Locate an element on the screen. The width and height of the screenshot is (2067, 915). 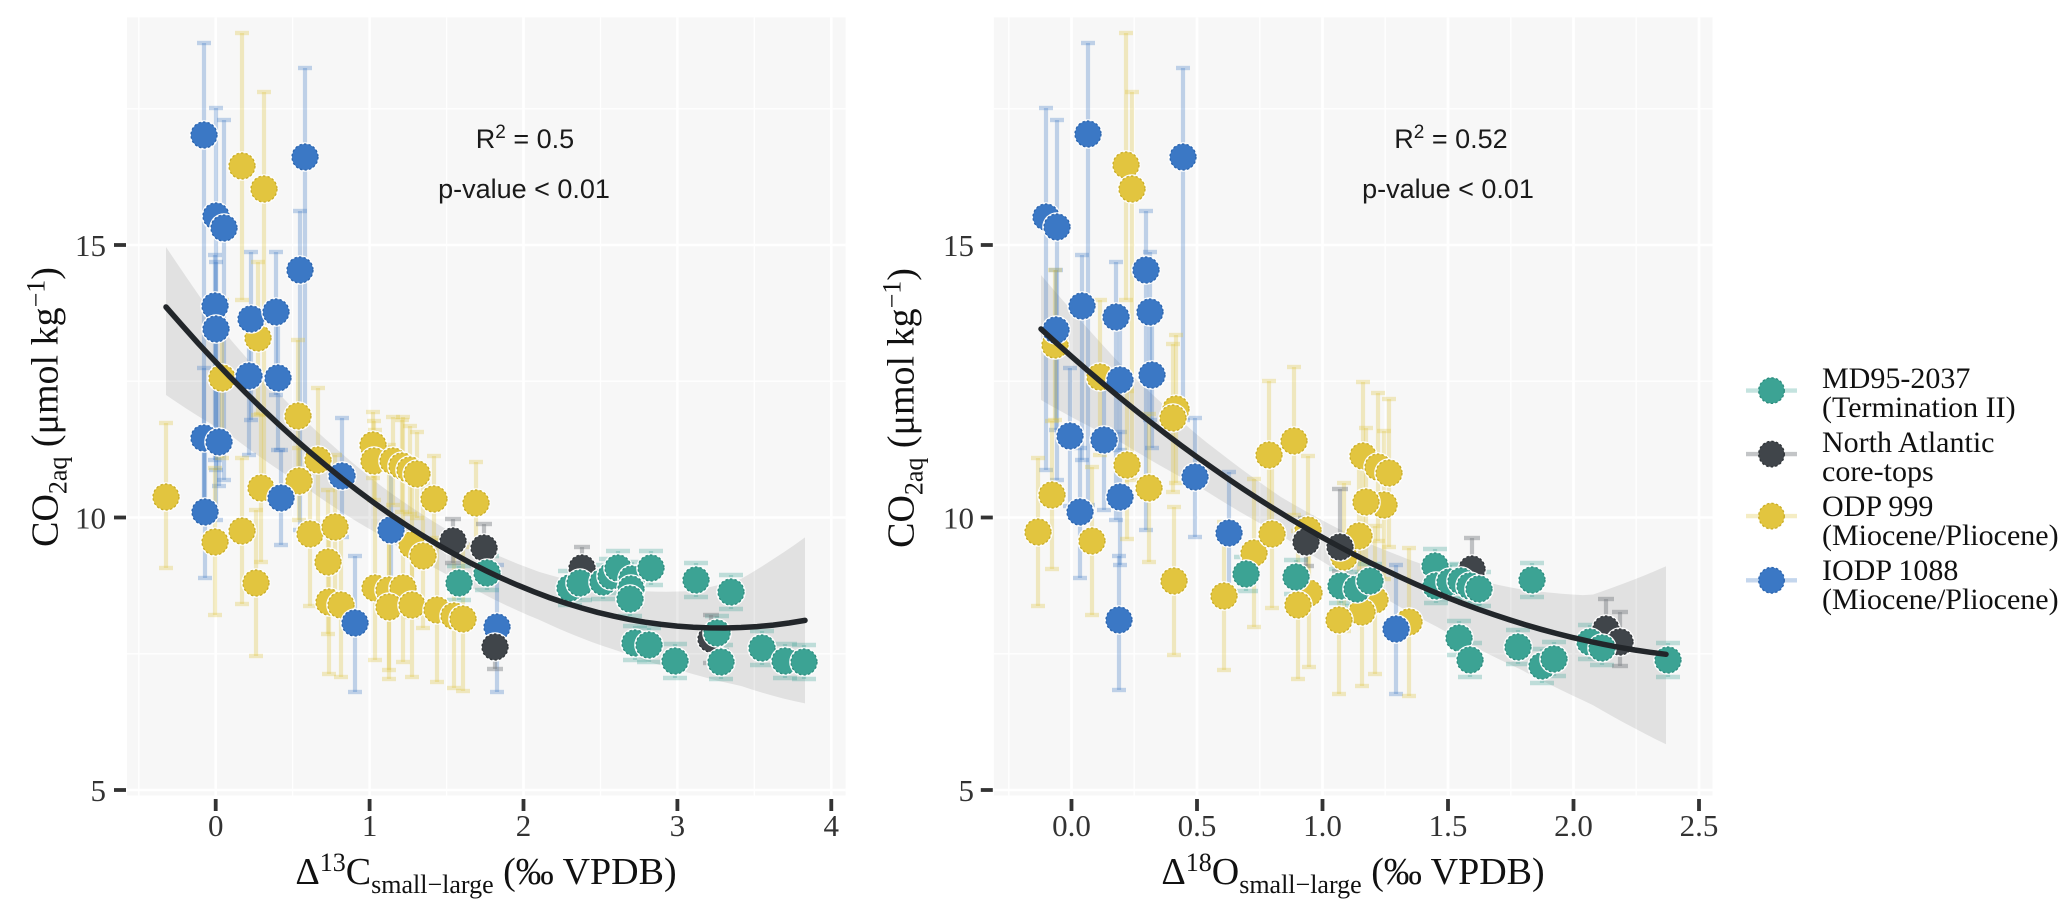
svg-text: R2 = 0.52 is located at coordinates (1450, 138).